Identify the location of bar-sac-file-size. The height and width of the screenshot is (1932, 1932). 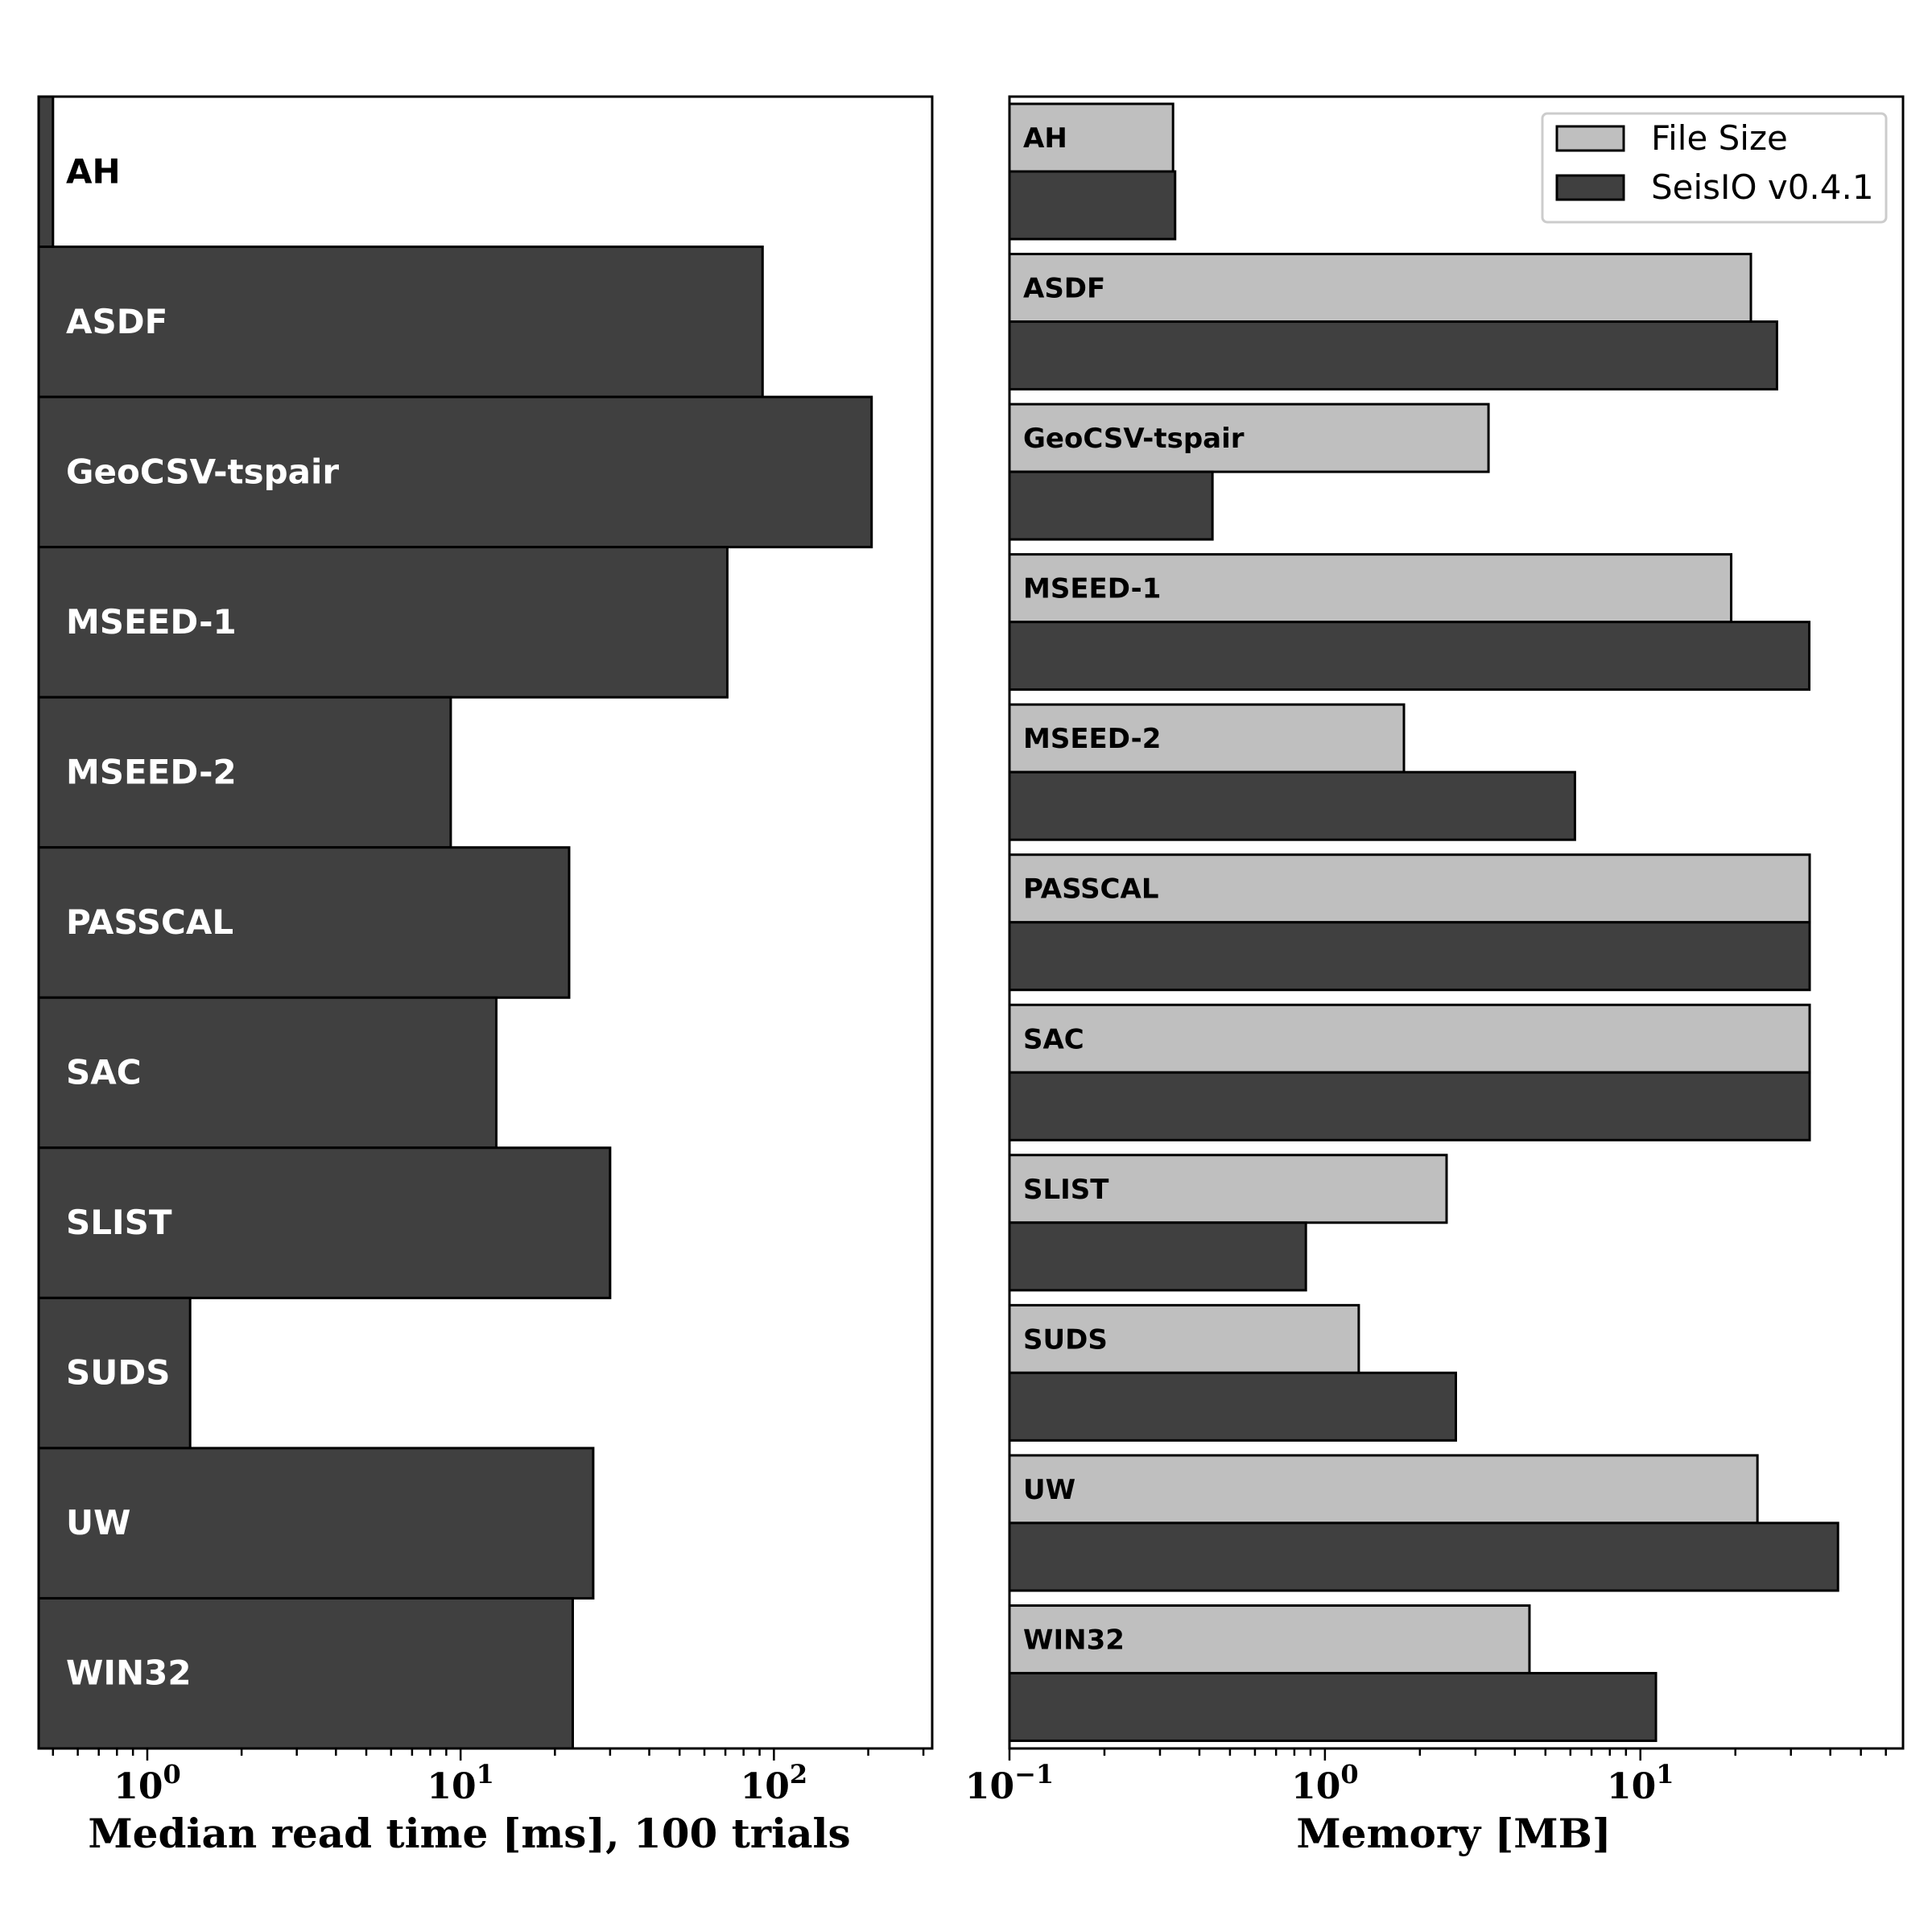
(1409, 1038).